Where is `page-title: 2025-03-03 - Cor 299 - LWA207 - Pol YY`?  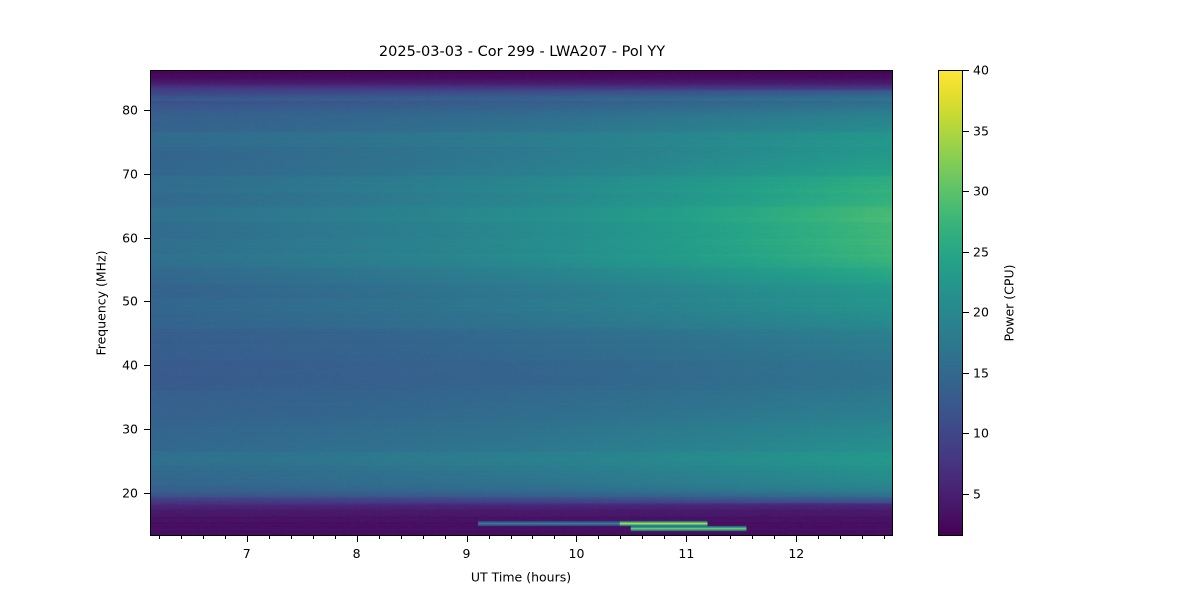 page-title: 2025-03-03 - Cor 299 - LWA207 - Pol YY is located at coordinates (522, 52).